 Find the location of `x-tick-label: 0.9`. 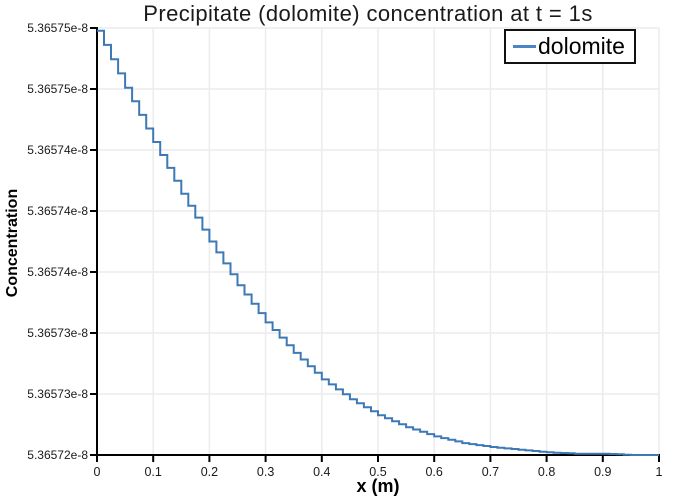

x-tick-label: 0.9 is located at coordinates (603, 472).